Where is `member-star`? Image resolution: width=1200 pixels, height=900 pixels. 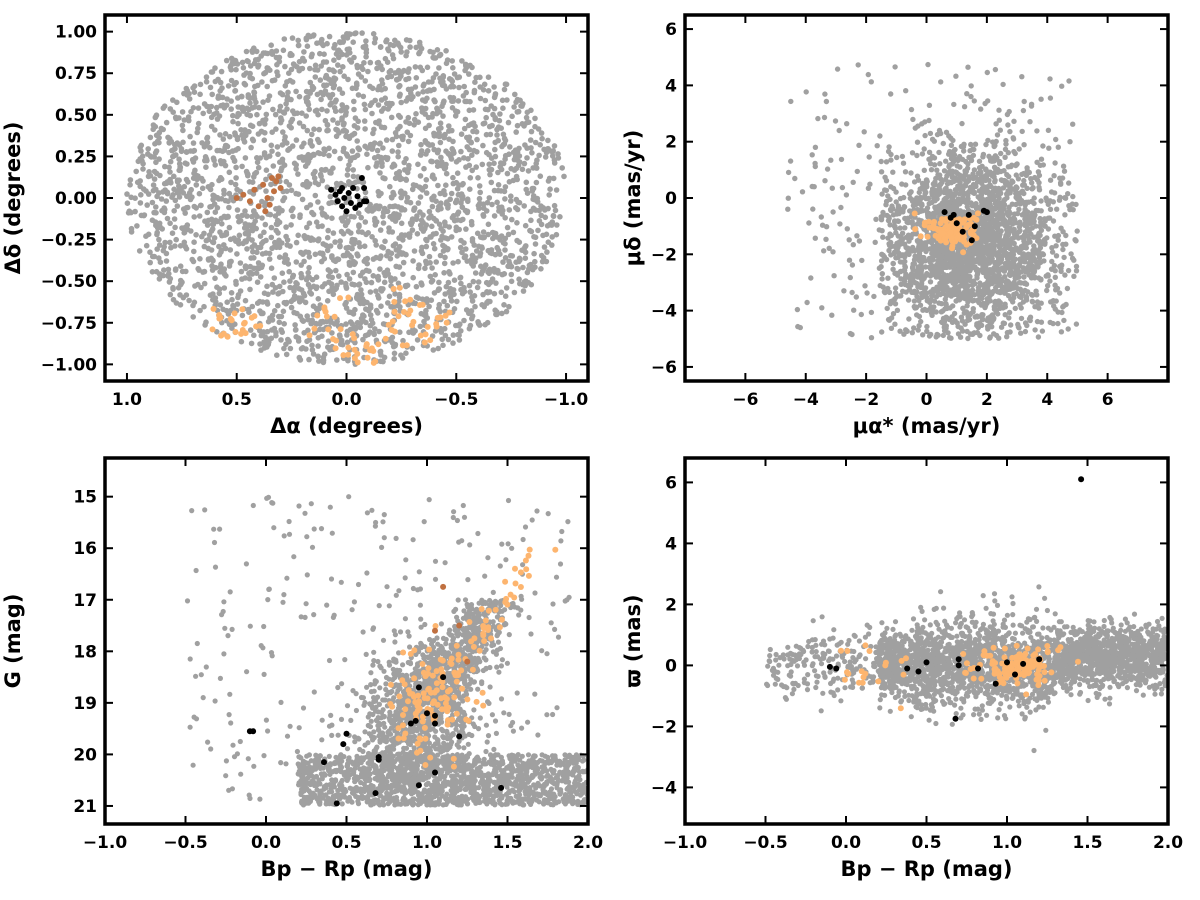 member-star is located at coordinates (342, 206).